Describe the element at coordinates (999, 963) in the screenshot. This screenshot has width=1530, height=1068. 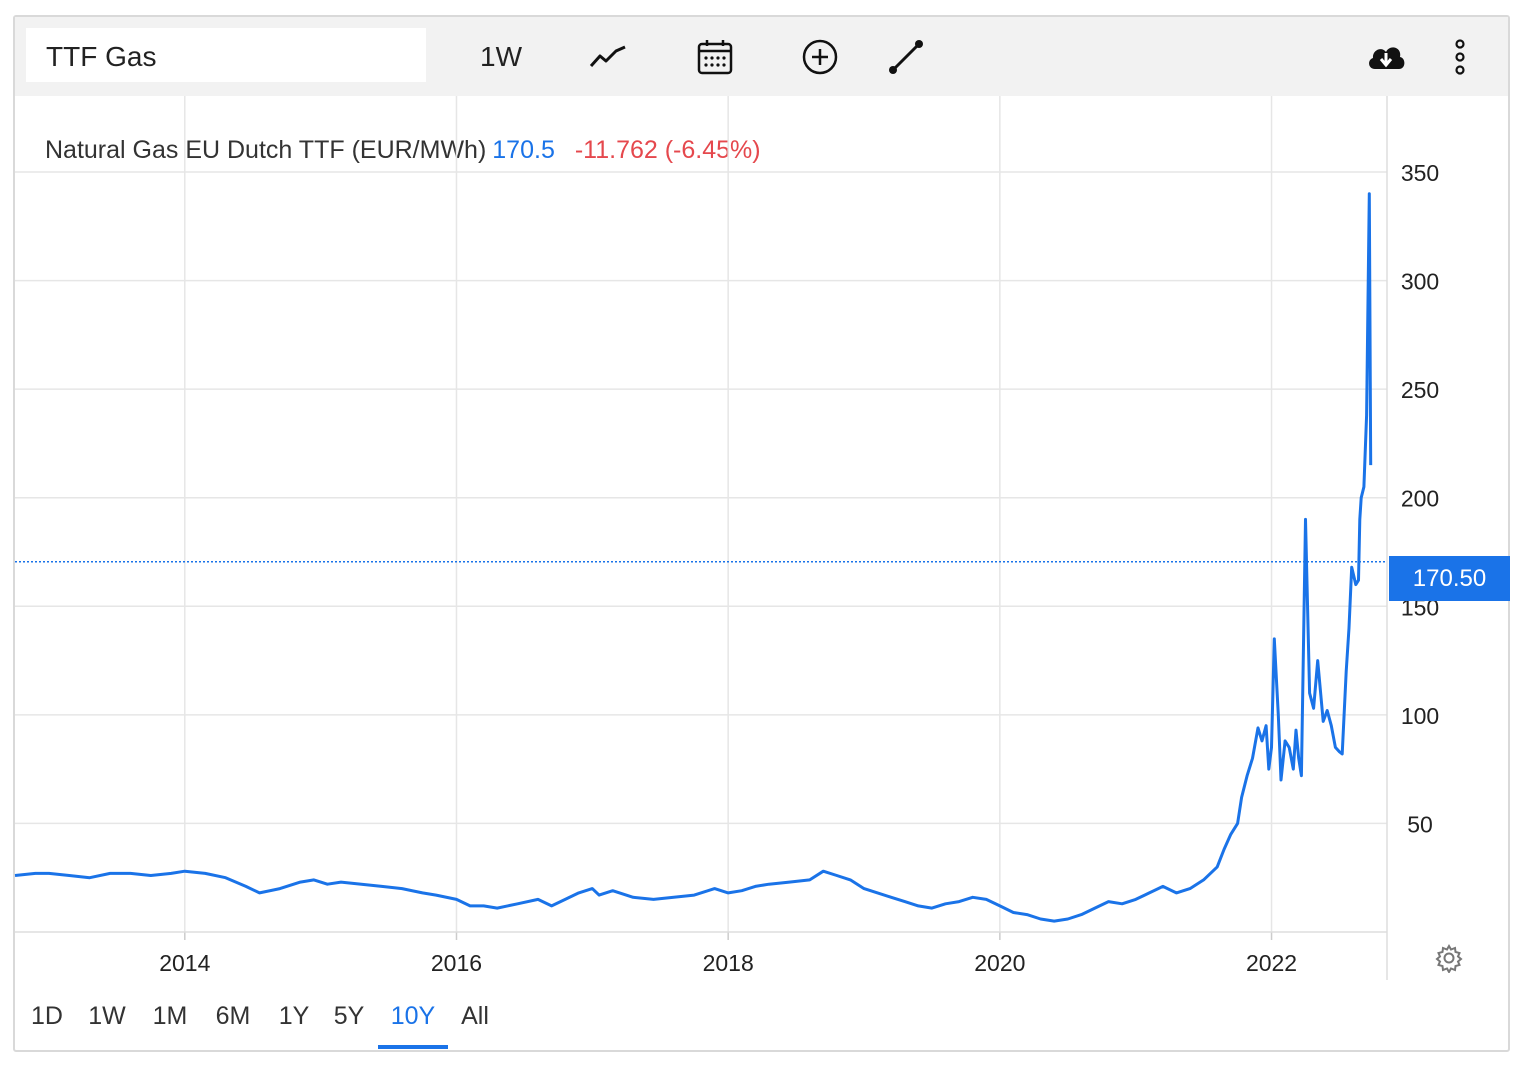
I see `x-tick-label: 2020` at that location.